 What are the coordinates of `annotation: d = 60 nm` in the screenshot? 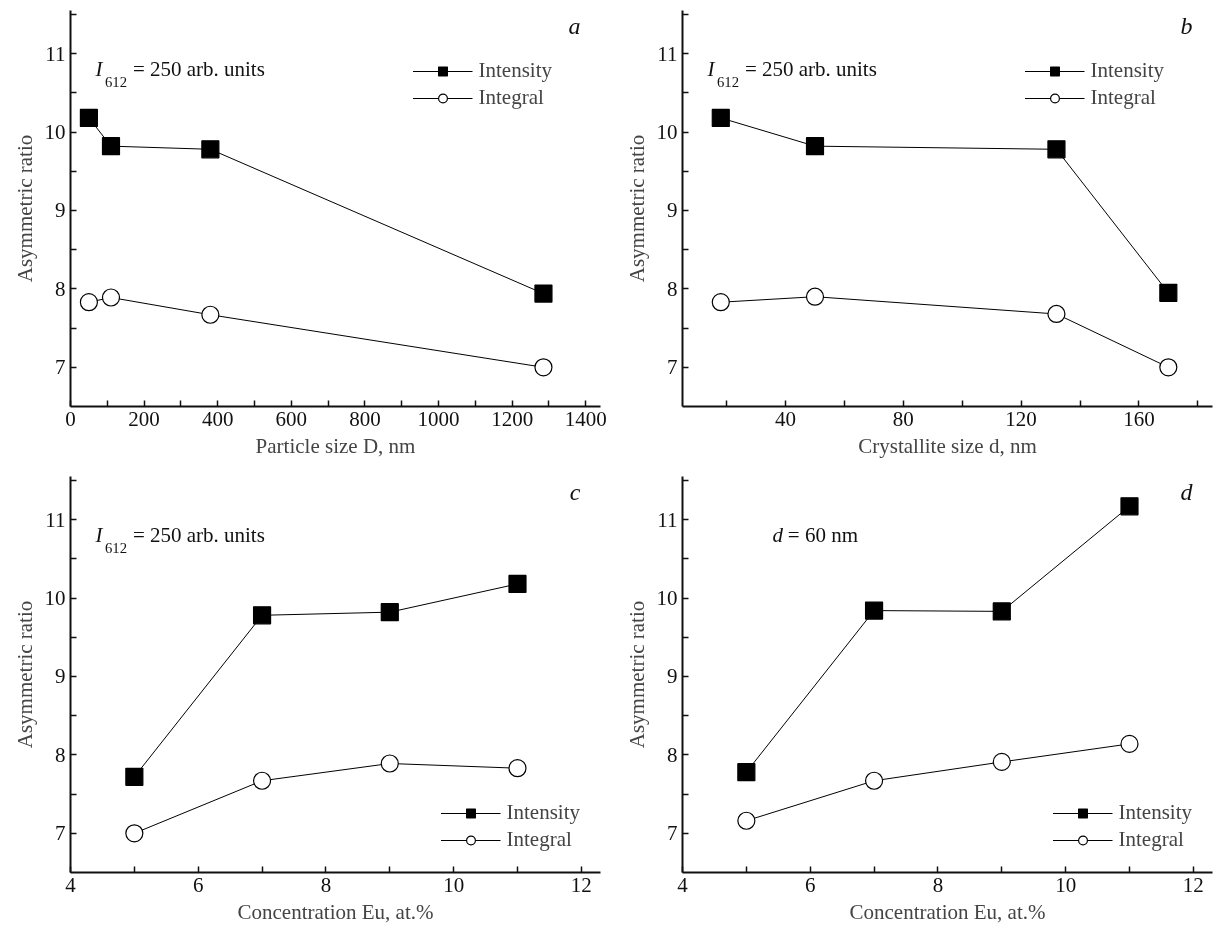 It's located at (815, 534).